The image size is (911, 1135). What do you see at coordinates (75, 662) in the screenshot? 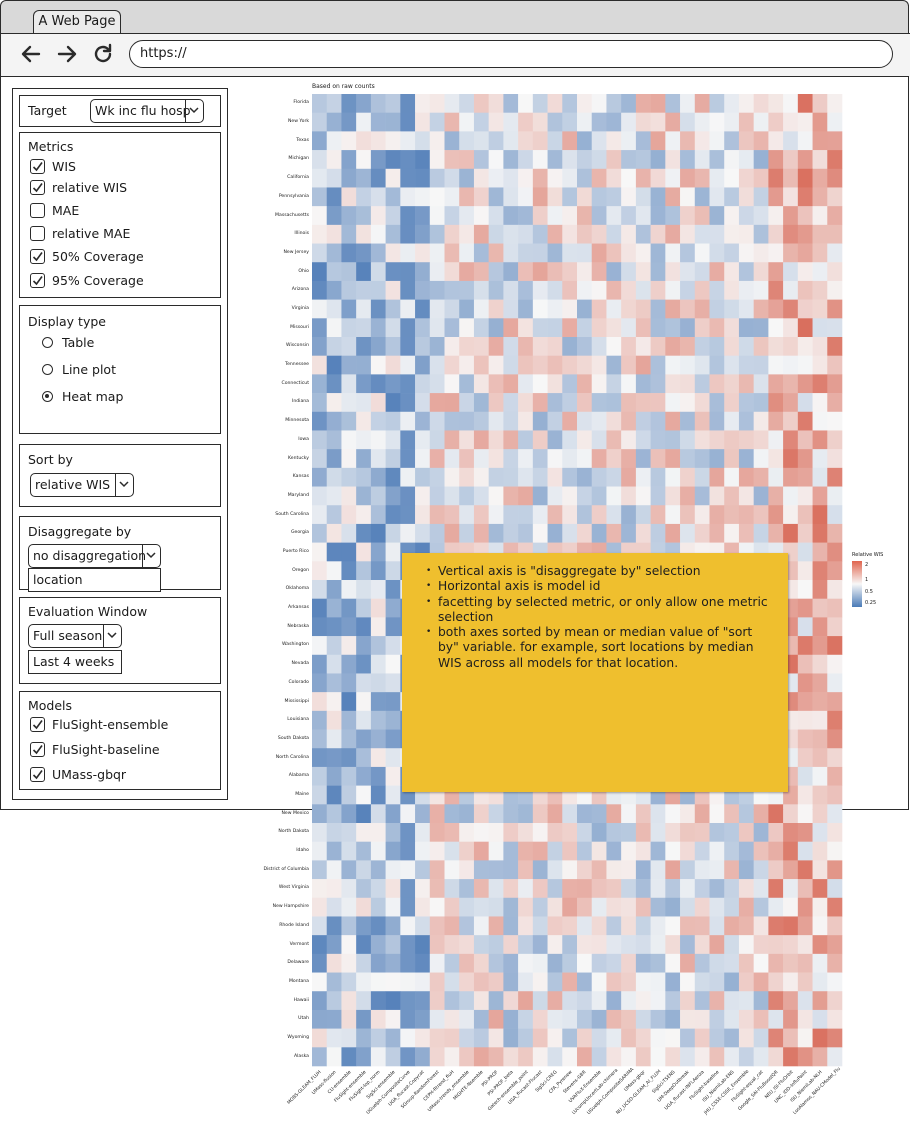
I see `evaluation-window-option-last-4-weeks: Last 4 weeks` at bounding box center [75, 662].